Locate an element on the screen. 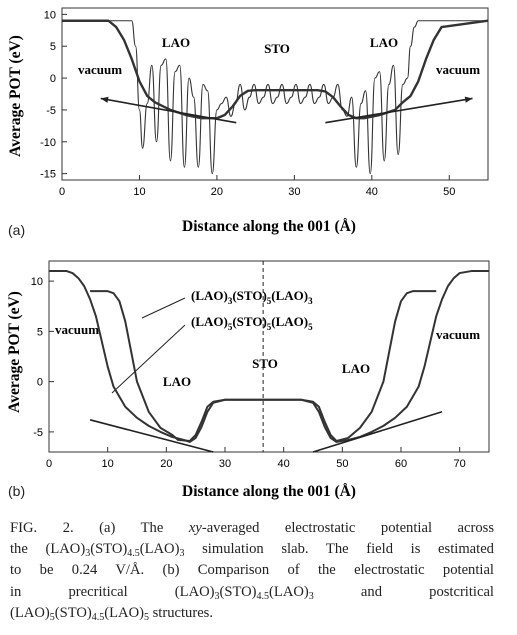 The width and height of the screenshot is (517, 635). panel-b-sto: STO is located at coordinates (265, 363).